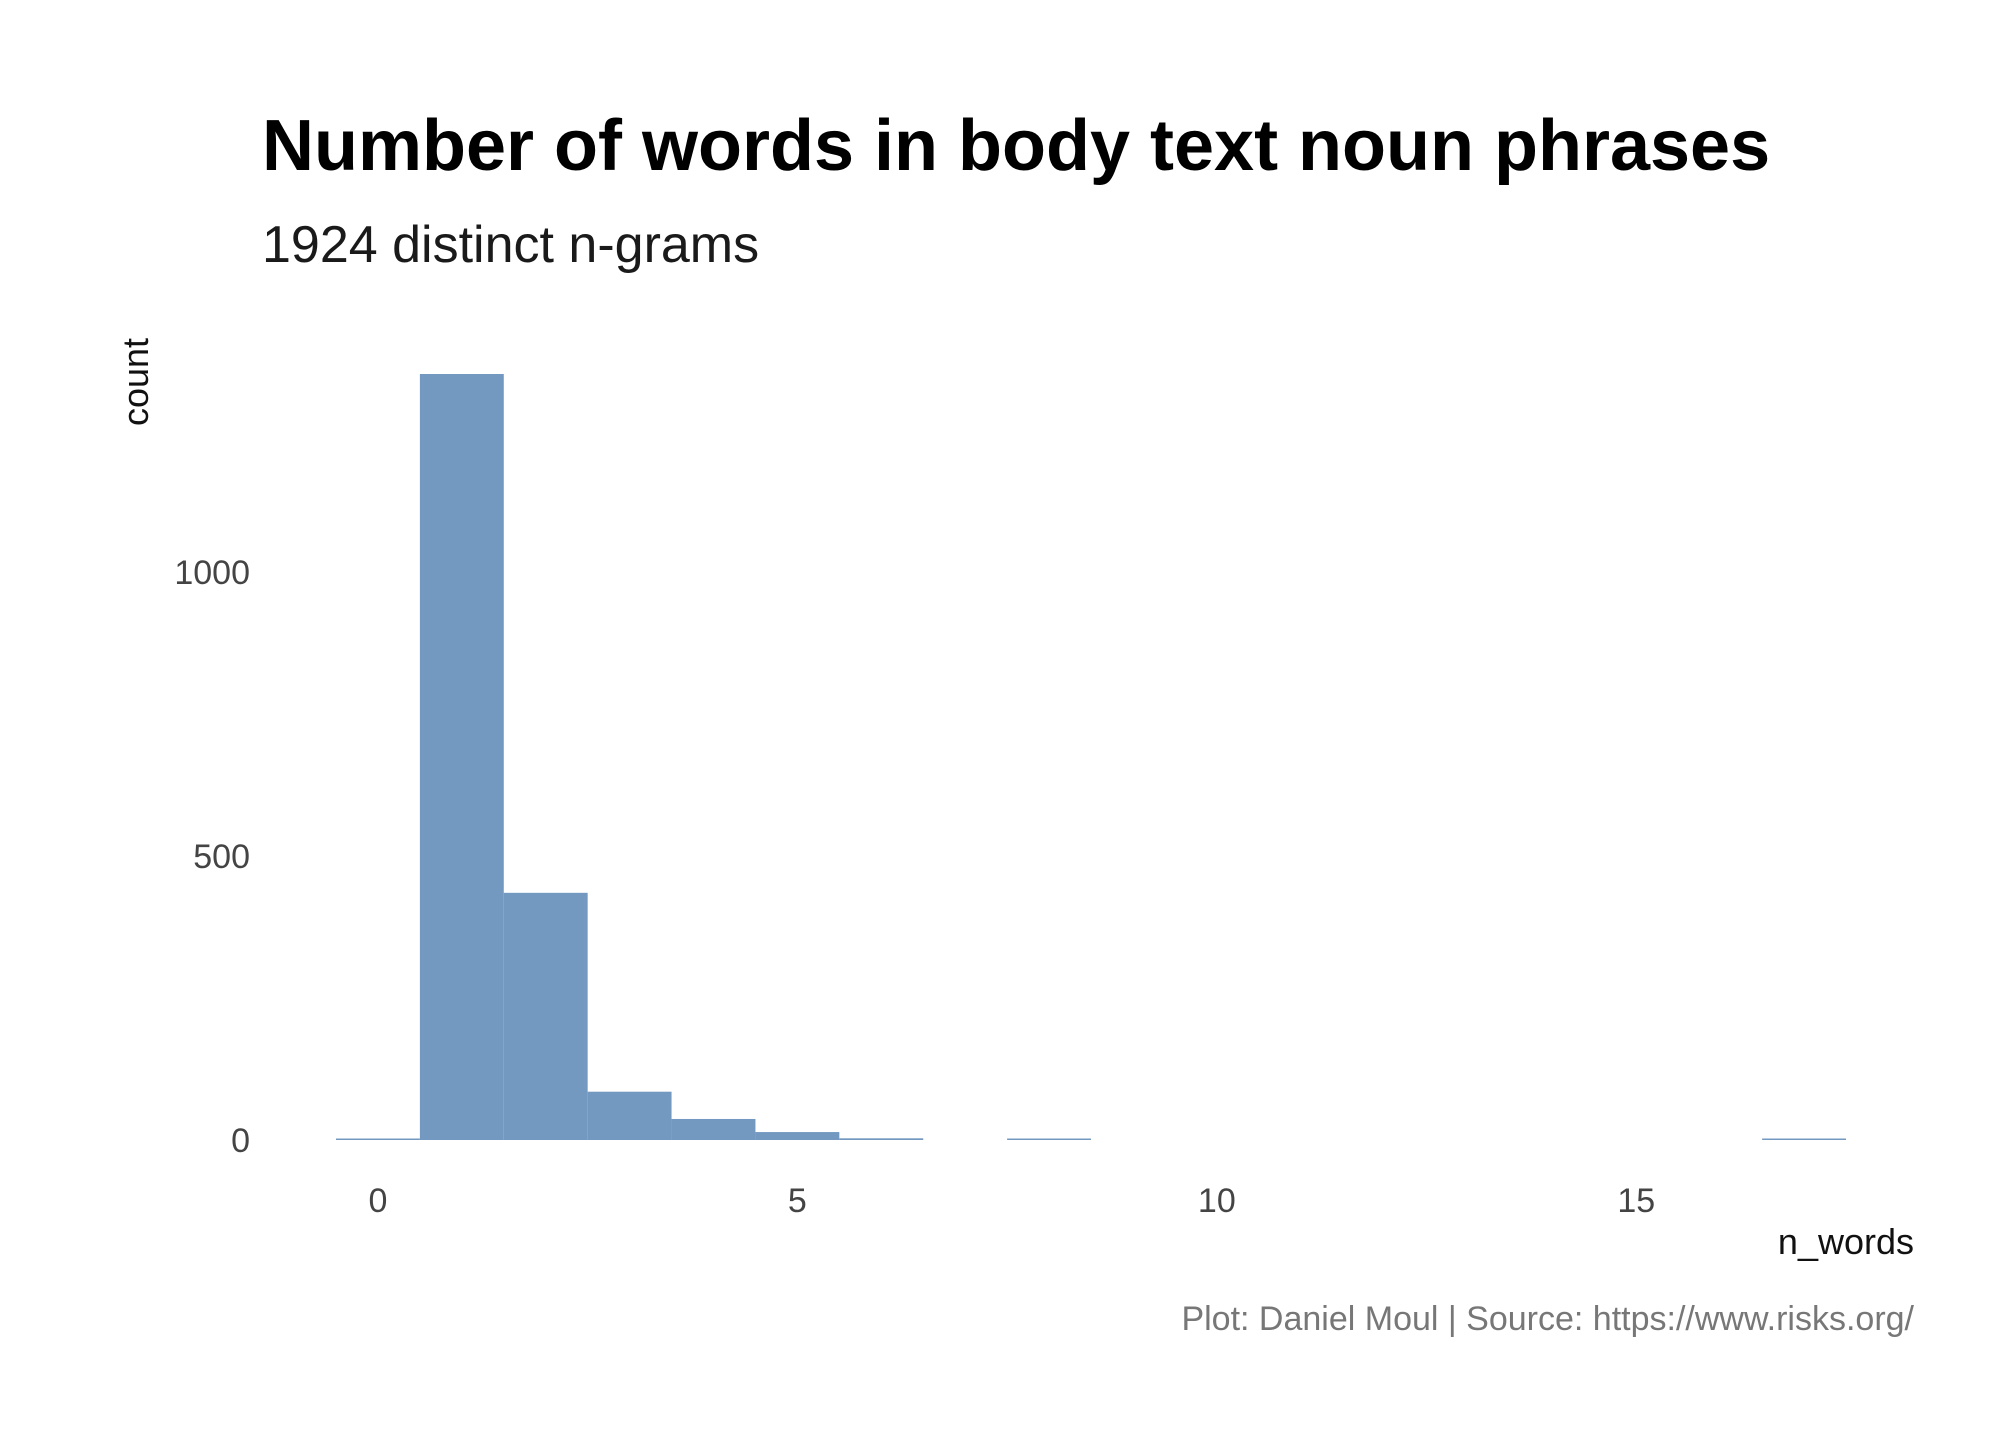 The height and width of the screenshot is (1445, 2016). I want to click on y-tick-label: 0, so click(240, 1141).